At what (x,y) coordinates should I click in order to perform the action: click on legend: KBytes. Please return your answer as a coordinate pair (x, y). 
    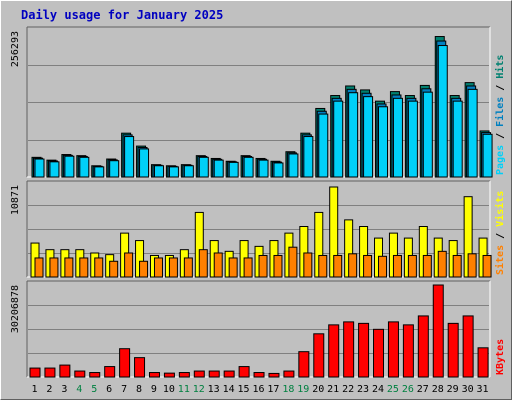
    Looking at the image, I should click on (500, 357).